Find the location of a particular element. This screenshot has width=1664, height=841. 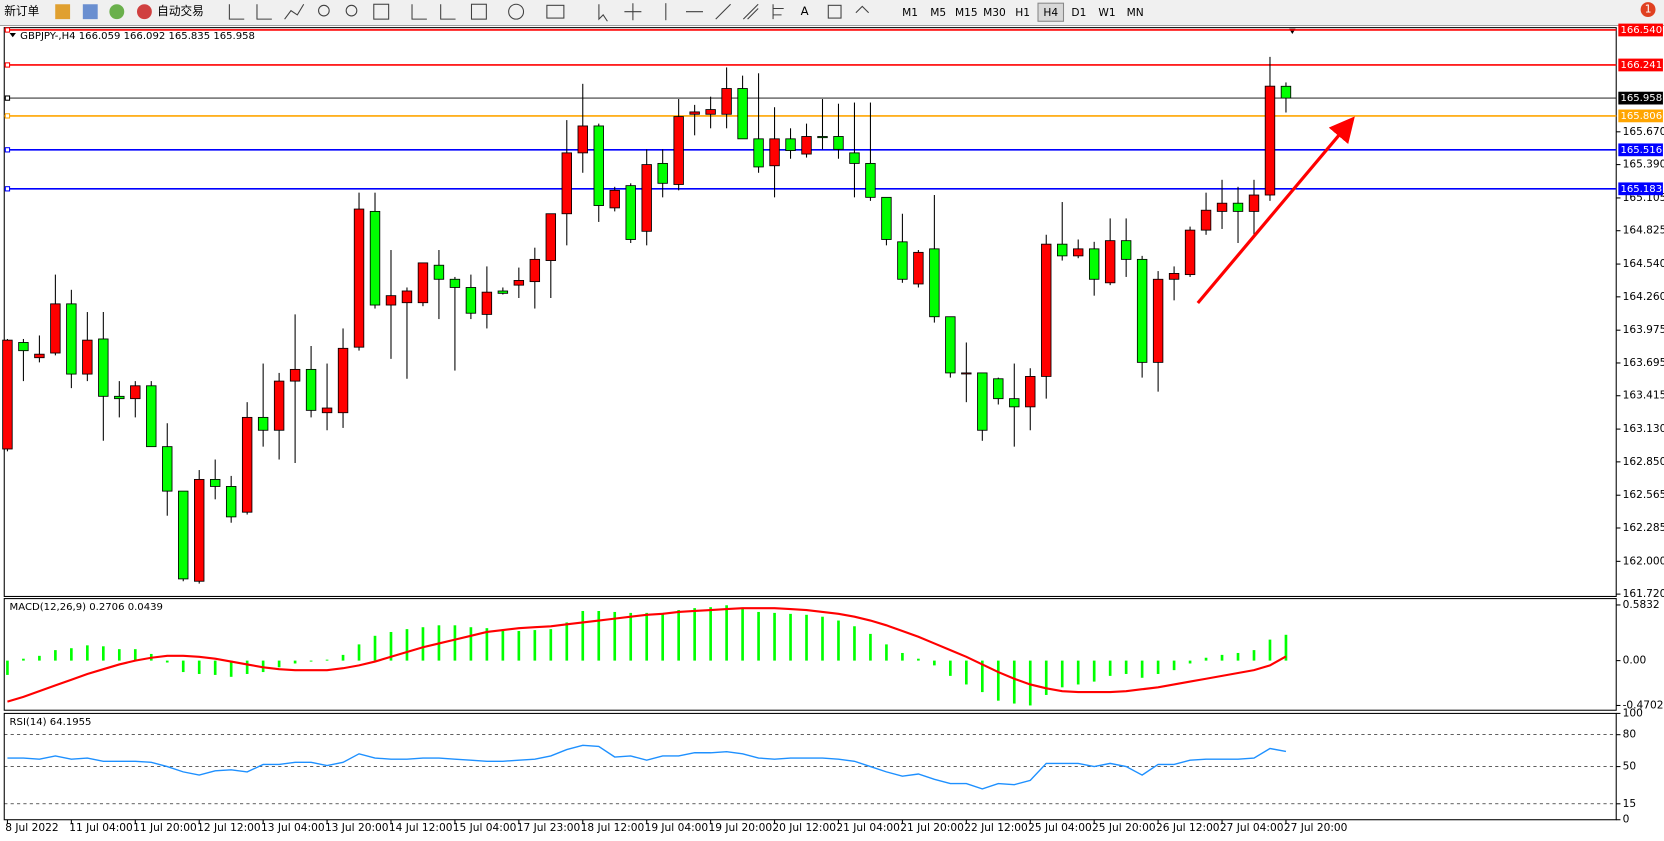

text-tool: A is located at coordinates (805, 11).